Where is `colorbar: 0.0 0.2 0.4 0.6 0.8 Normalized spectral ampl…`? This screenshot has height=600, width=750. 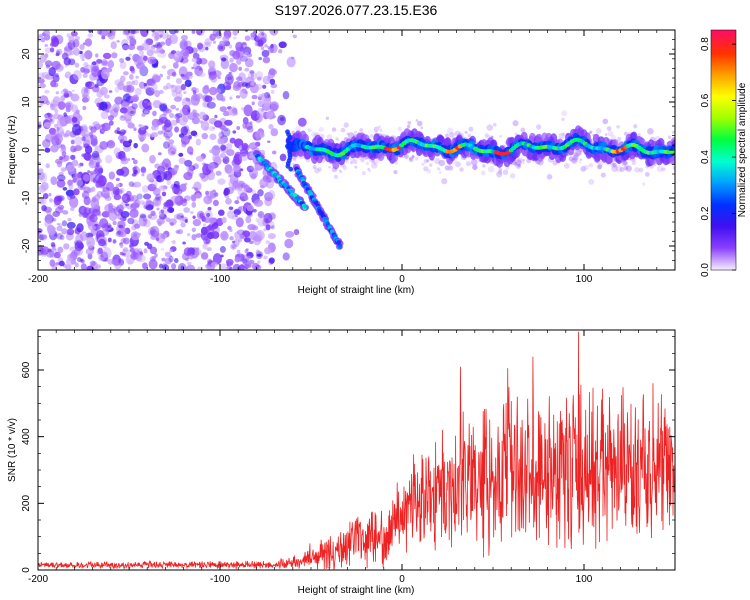 colorbar: 0.0 0.2 0.4 0.6 0.8 Normalized spectral ampl… is located at coordinates (724, 153).